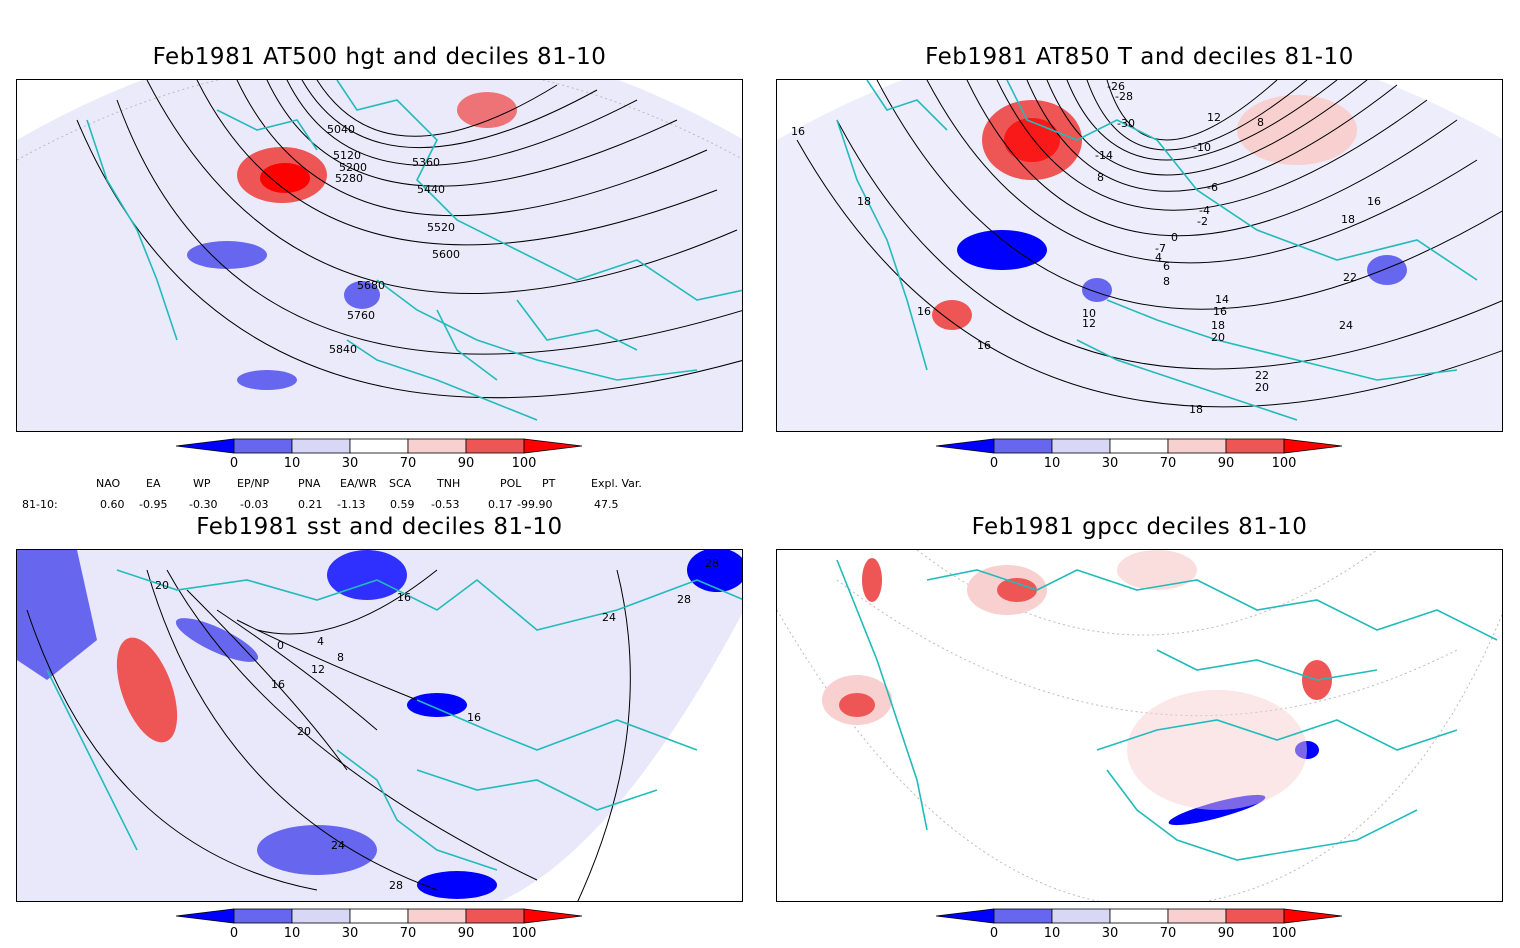  Describe the element at coordinates (253, 483) in the screenshot. I see `index-header: EP/NP` at that location.